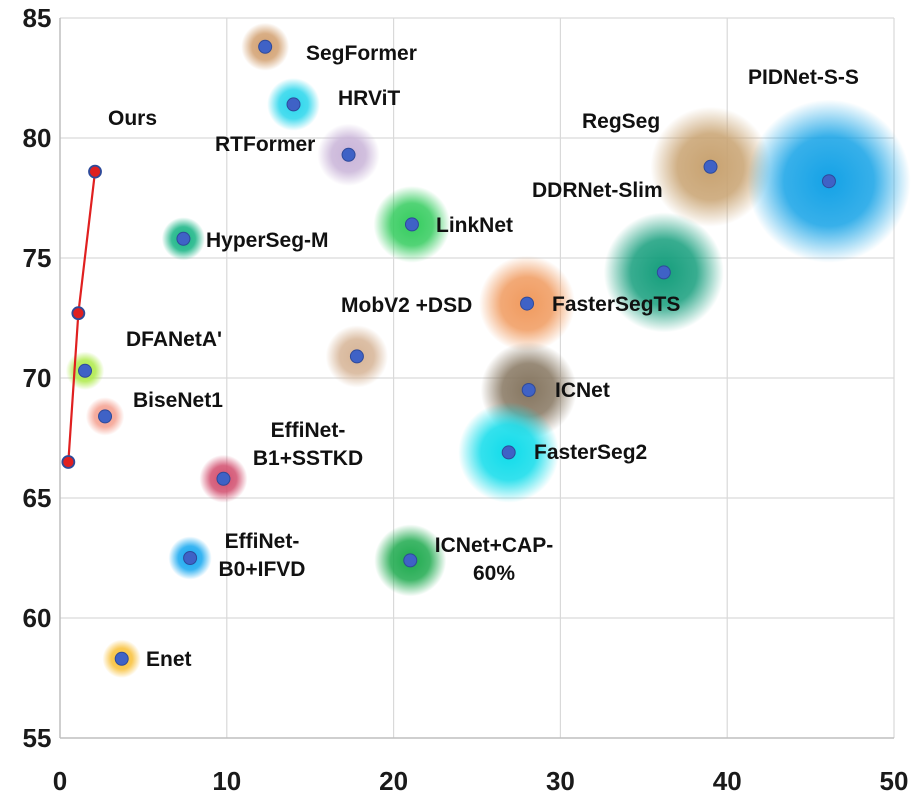  I want to click on label-hyperseg: HyperSeg-M, so click(267, 240).